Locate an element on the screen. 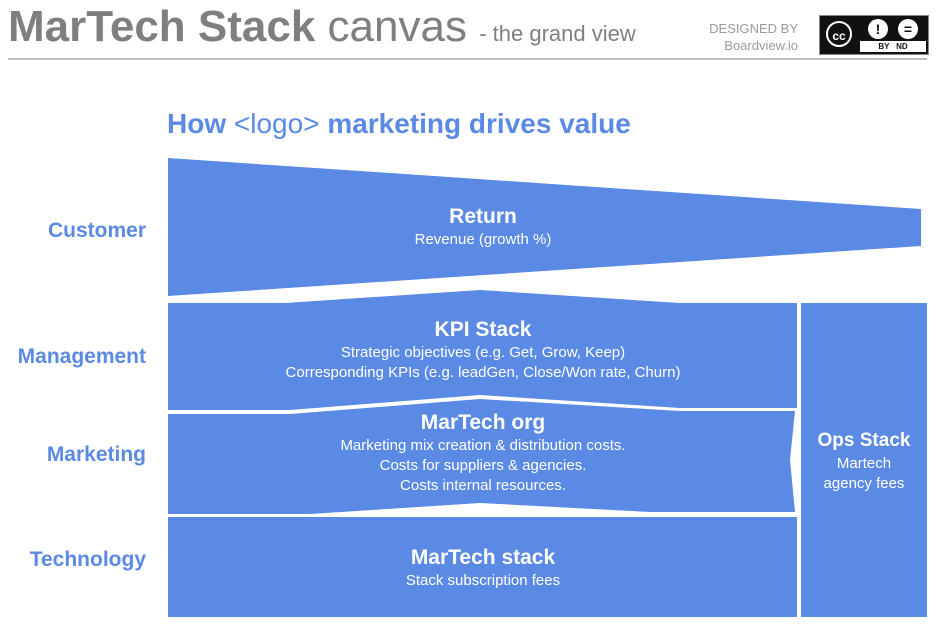 The width and height of the screenshot is (941, 632). kpi-shape is located at coordinates (482, 350).